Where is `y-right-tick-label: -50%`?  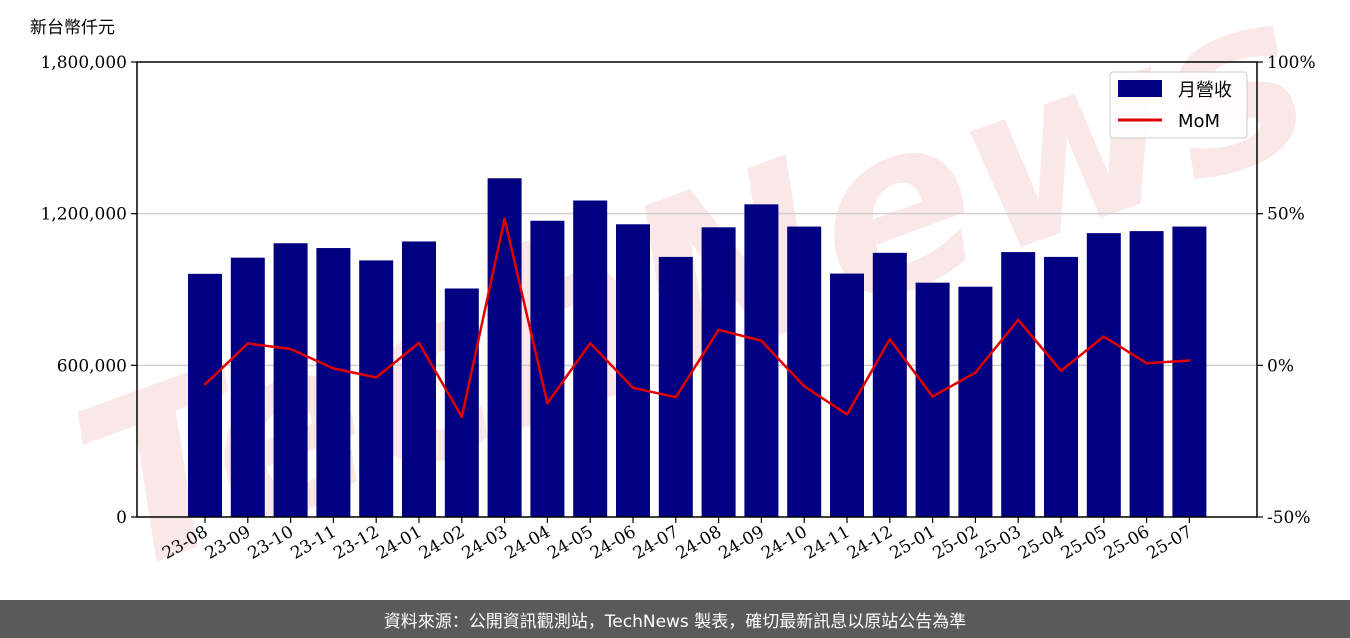 y-right-tick-label: -50% is located at coordinates (1289, 518).